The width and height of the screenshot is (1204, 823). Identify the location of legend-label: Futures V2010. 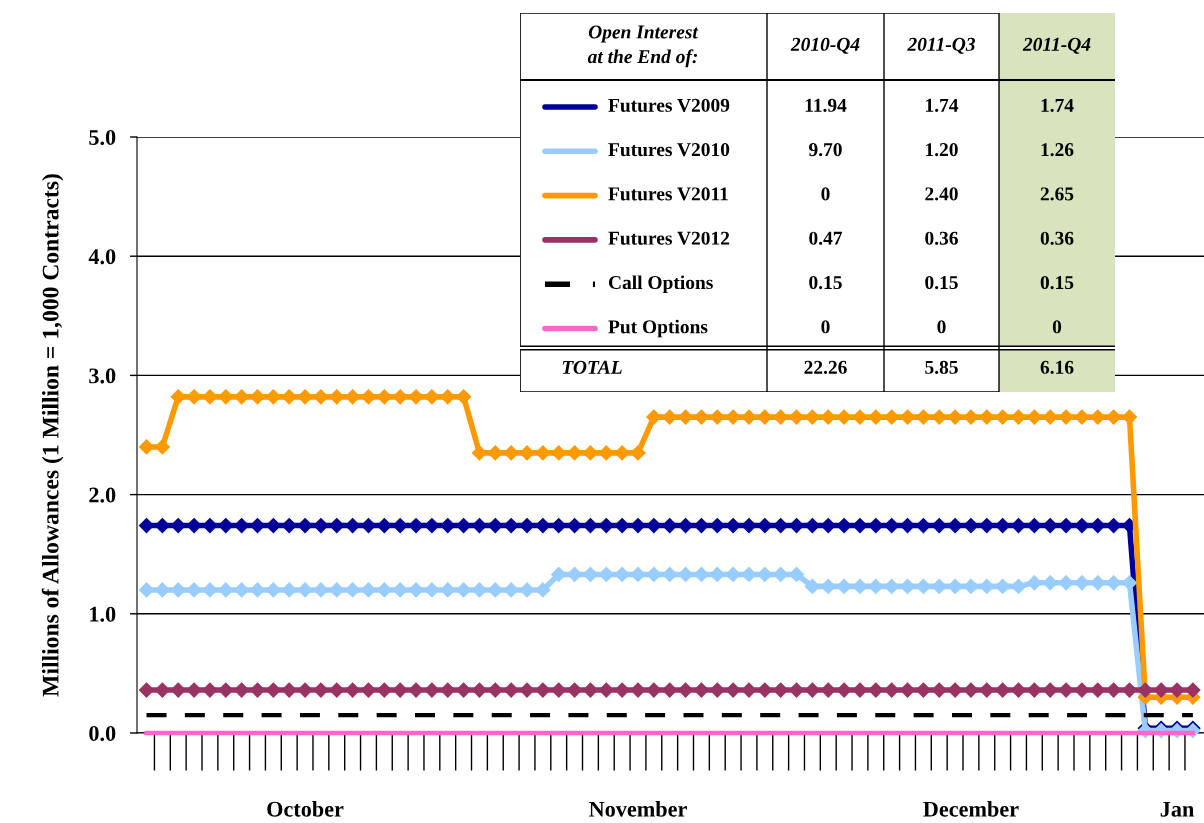
(669, 150).